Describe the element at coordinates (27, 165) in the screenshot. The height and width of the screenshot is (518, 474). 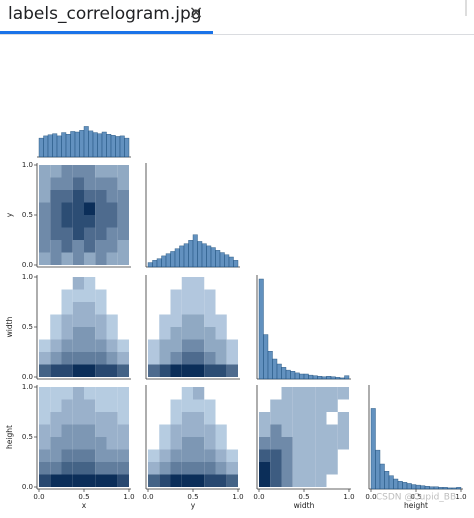
I see `y-tick-label: 1.0` at that location.